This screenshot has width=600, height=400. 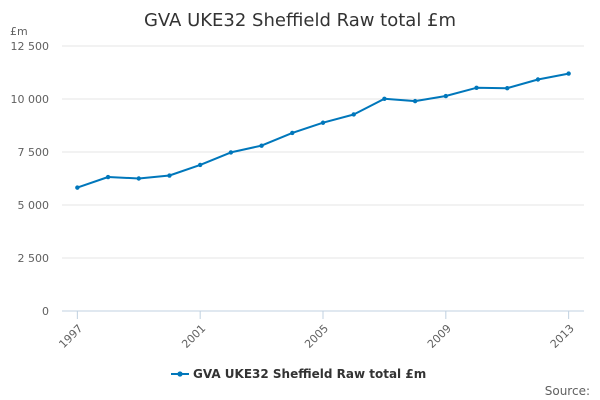 What do you see at coordinates (180, 374) in the screenshot?
I see `legend-marker-icon` at bounding box center [180, 374].